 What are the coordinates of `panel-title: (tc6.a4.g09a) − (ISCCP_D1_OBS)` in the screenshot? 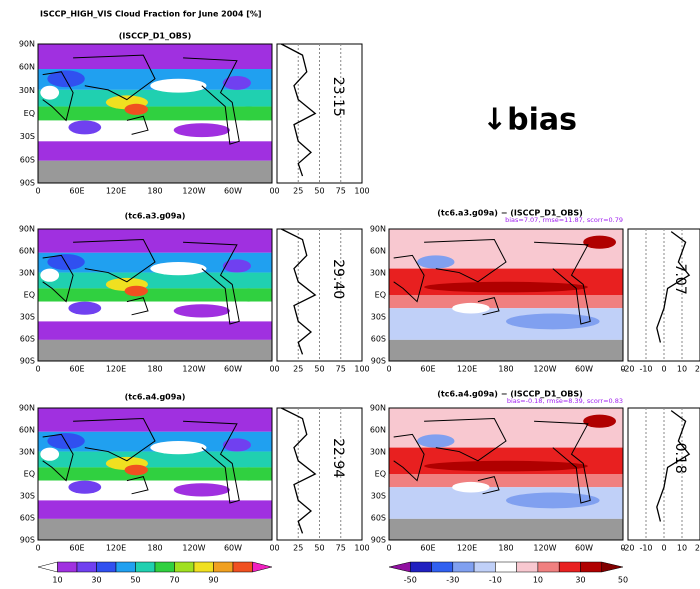 It's located at (510, 394).